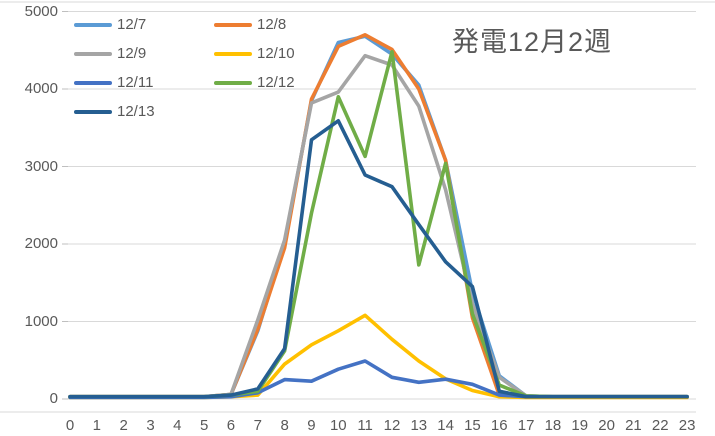  I want to click on x-tick-label: 4, so click(177, 425).